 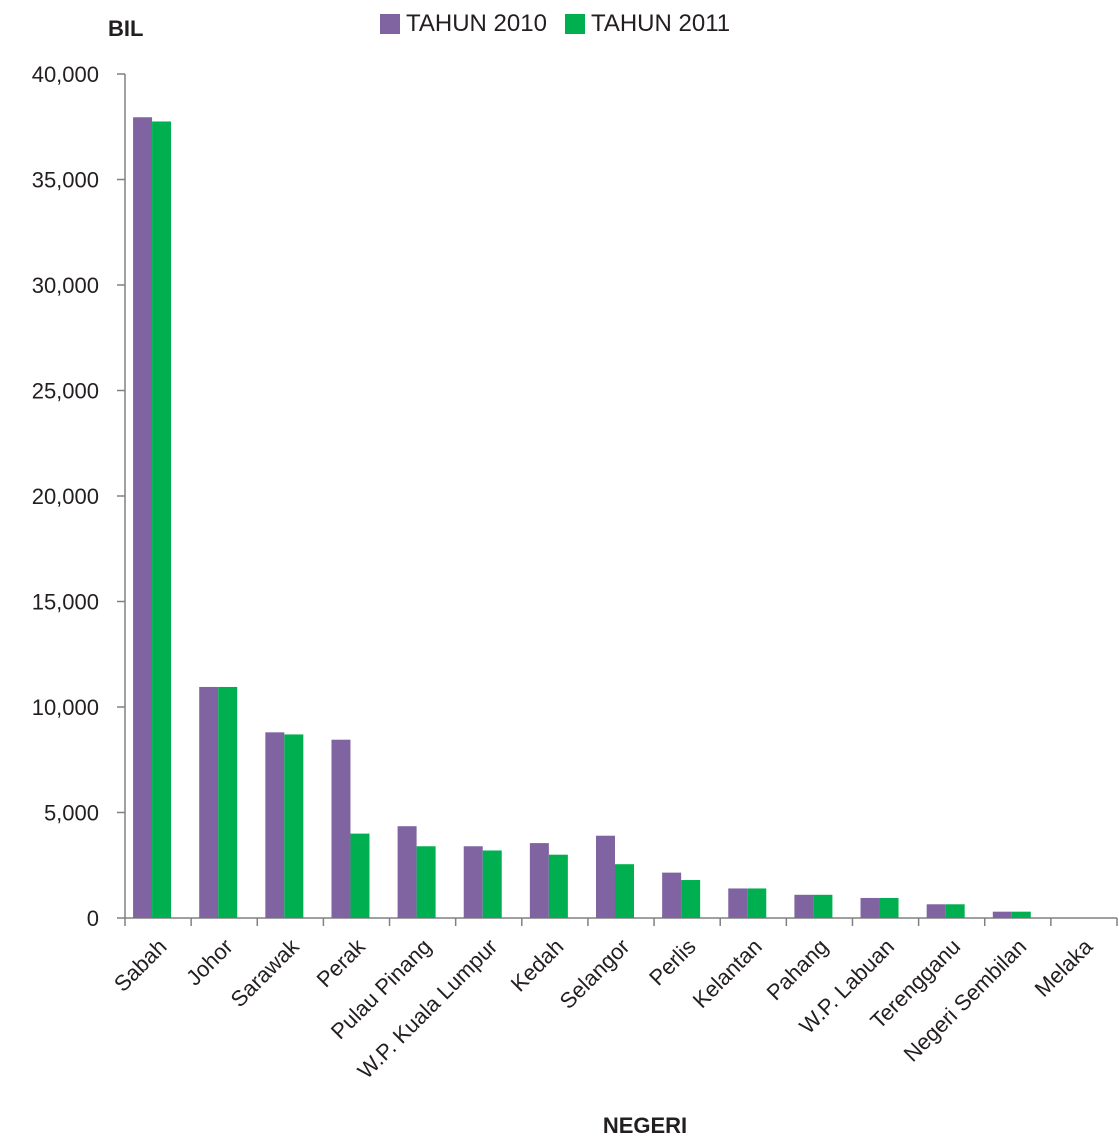 What do you see at coordinates (476, 23) in the screenshot?
I see `legend-label-2010: TAHUN 2010` at bounding box center [476, 23].